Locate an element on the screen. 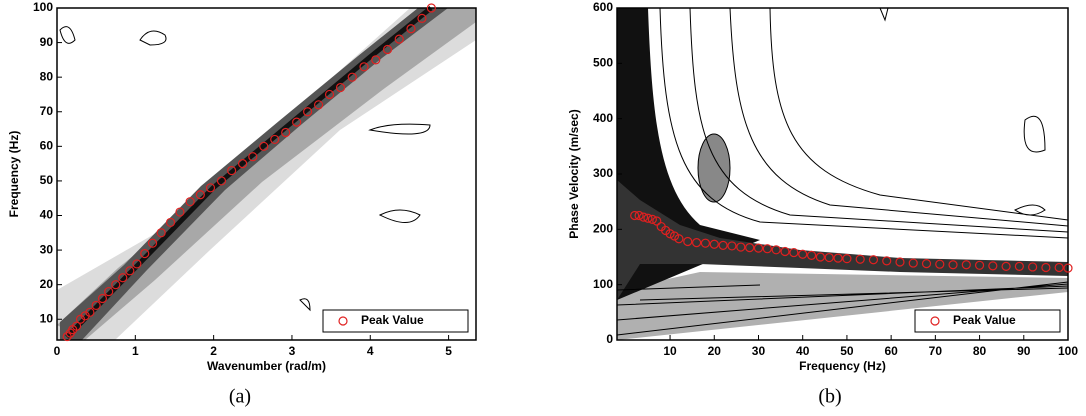  x-tick-label: 80 is located at coordinates (980, 351).